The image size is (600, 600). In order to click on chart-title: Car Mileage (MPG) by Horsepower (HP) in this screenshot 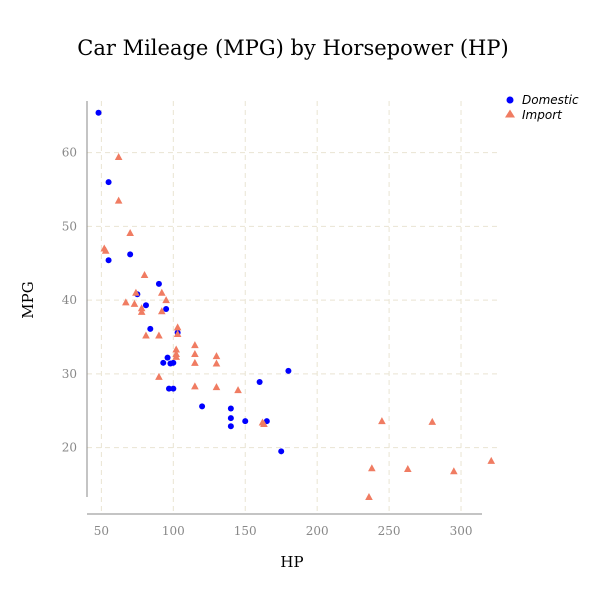, I will do `click(292, 48)`.